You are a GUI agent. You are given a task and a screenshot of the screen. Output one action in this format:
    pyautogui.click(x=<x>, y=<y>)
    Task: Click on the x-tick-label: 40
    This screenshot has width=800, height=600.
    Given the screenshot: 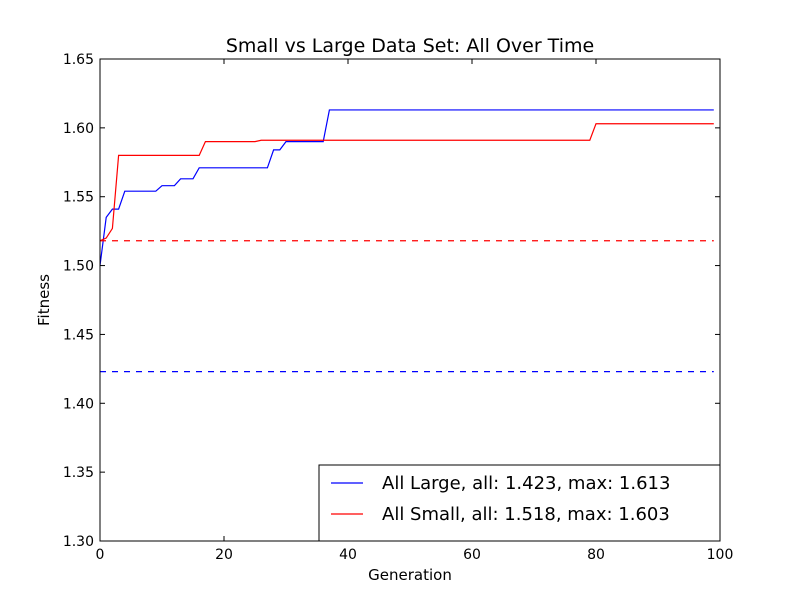 What is the action you would take?
    pyautogui.click(x=348, y=555)
    